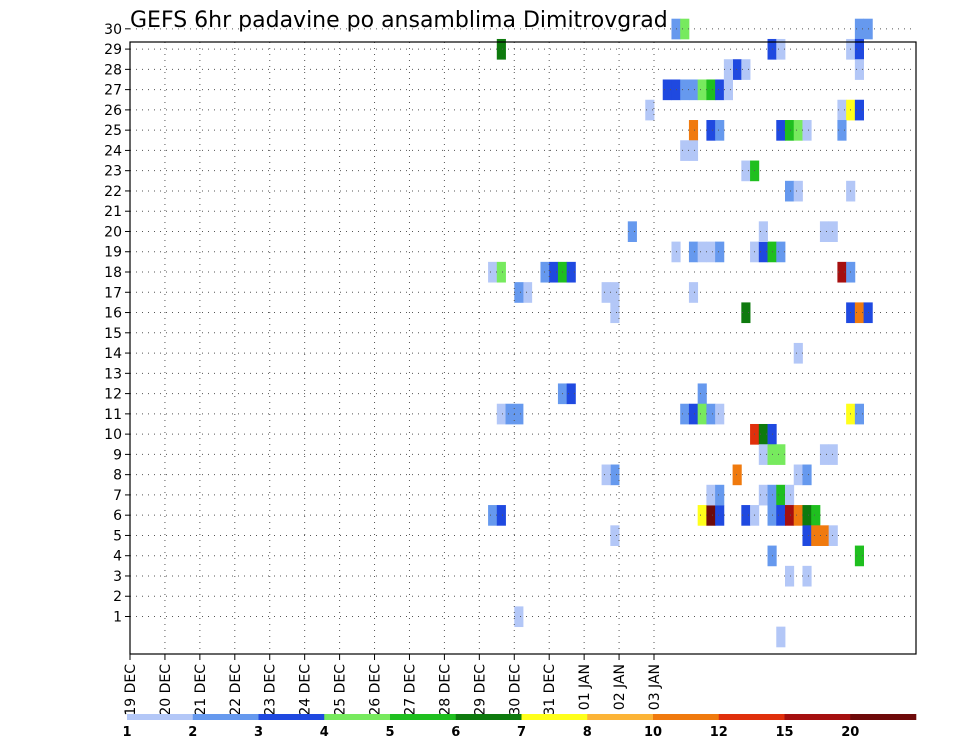 The height and width of the screenshot is (746, 960). I want to click on x-tick-label: 26 DEC, so click(376, 690).